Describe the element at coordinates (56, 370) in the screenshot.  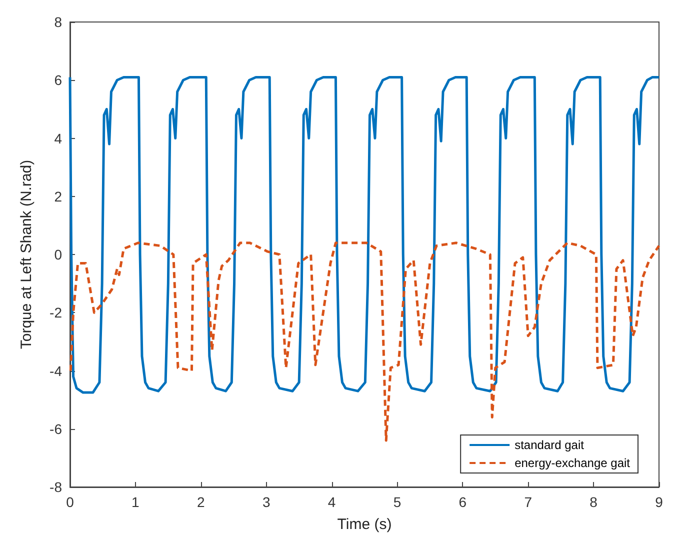
I see `y-tick-label: -4` at that location.